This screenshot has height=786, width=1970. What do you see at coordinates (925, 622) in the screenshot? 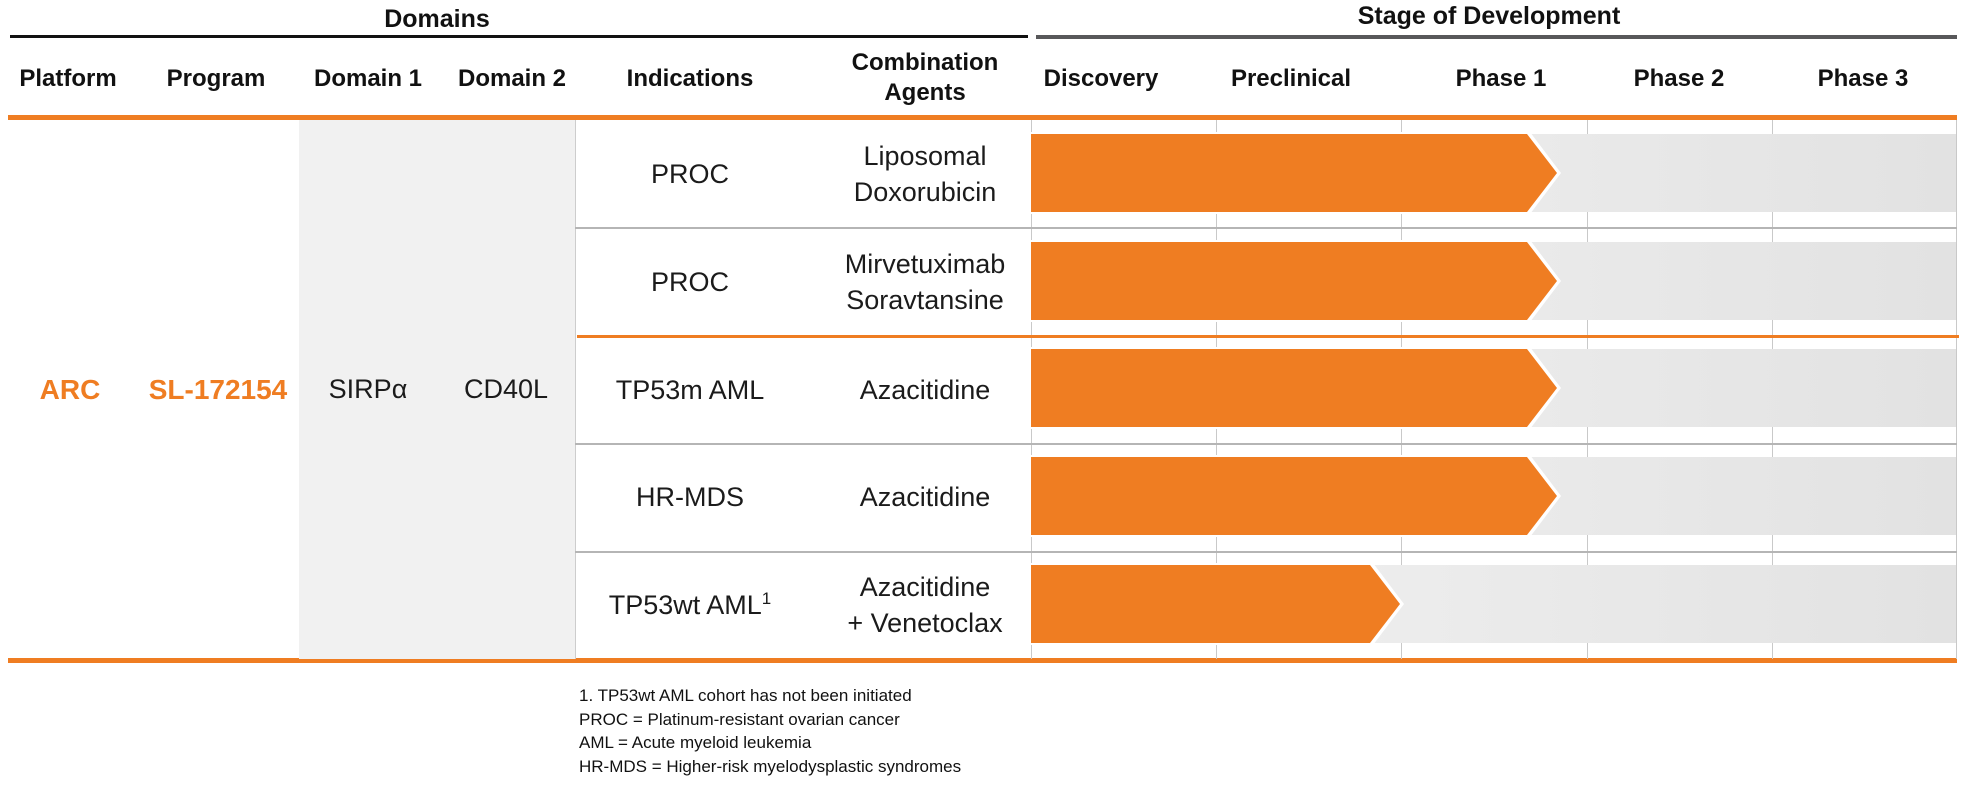
I see `agents-line2: + Venetoclax` at bounding box center [925, 622].